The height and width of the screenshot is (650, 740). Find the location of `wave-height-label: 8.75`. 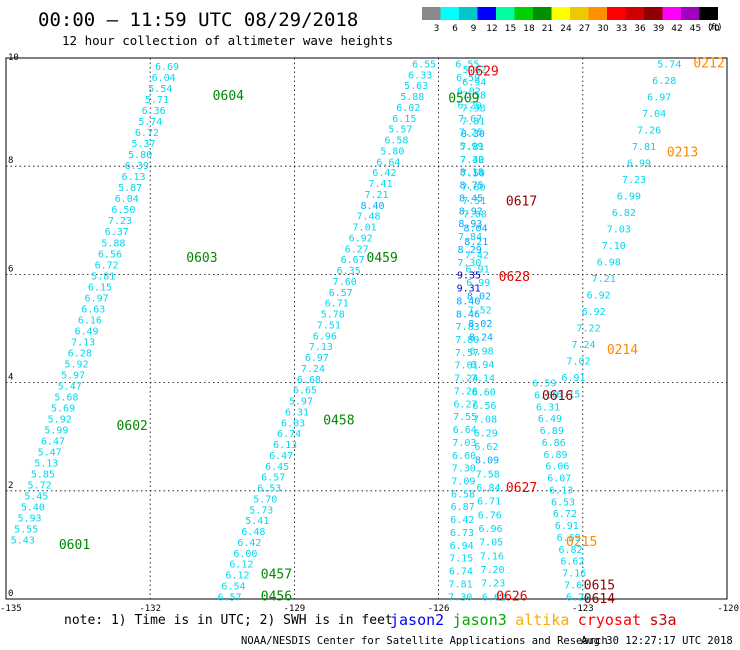

wave-height-label: 8.75 is located at coordinates (471, 186).